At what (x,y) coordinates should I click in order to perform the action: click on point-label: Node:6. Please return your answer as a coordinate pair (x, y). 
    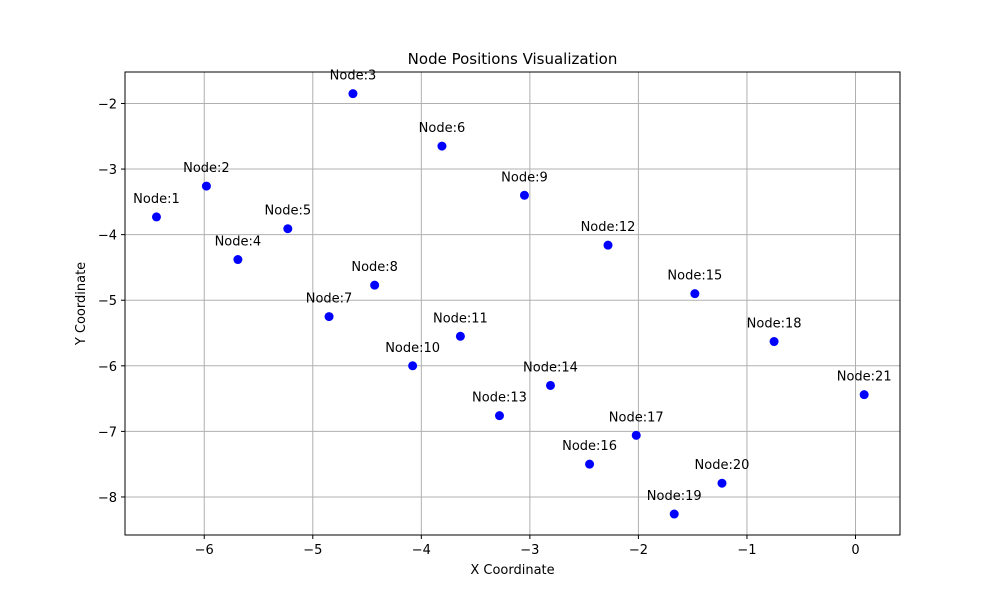
    Looking at the image, I should click on (442, 128).